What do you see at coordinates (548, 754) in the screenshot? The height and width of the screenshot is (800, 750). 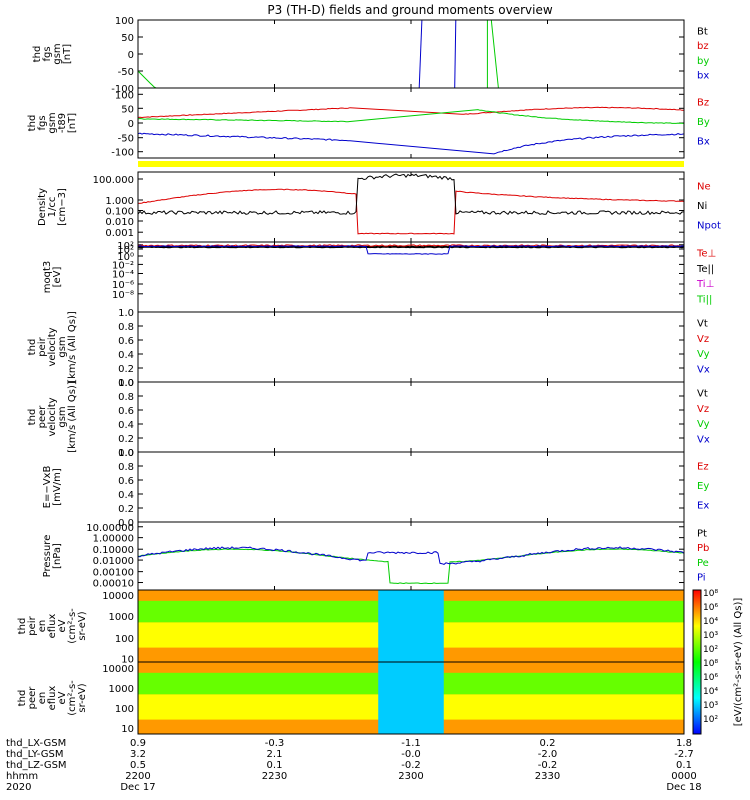 I see `xaxis-value: -2.0` at bounding box center [548, 754].